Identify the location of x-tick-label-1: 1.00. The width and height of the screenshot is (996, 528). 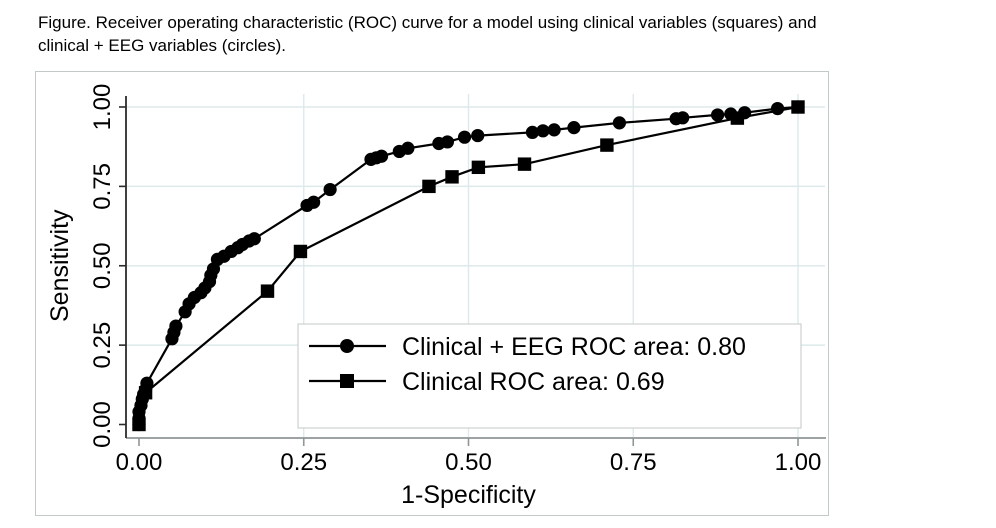
(798, 462).